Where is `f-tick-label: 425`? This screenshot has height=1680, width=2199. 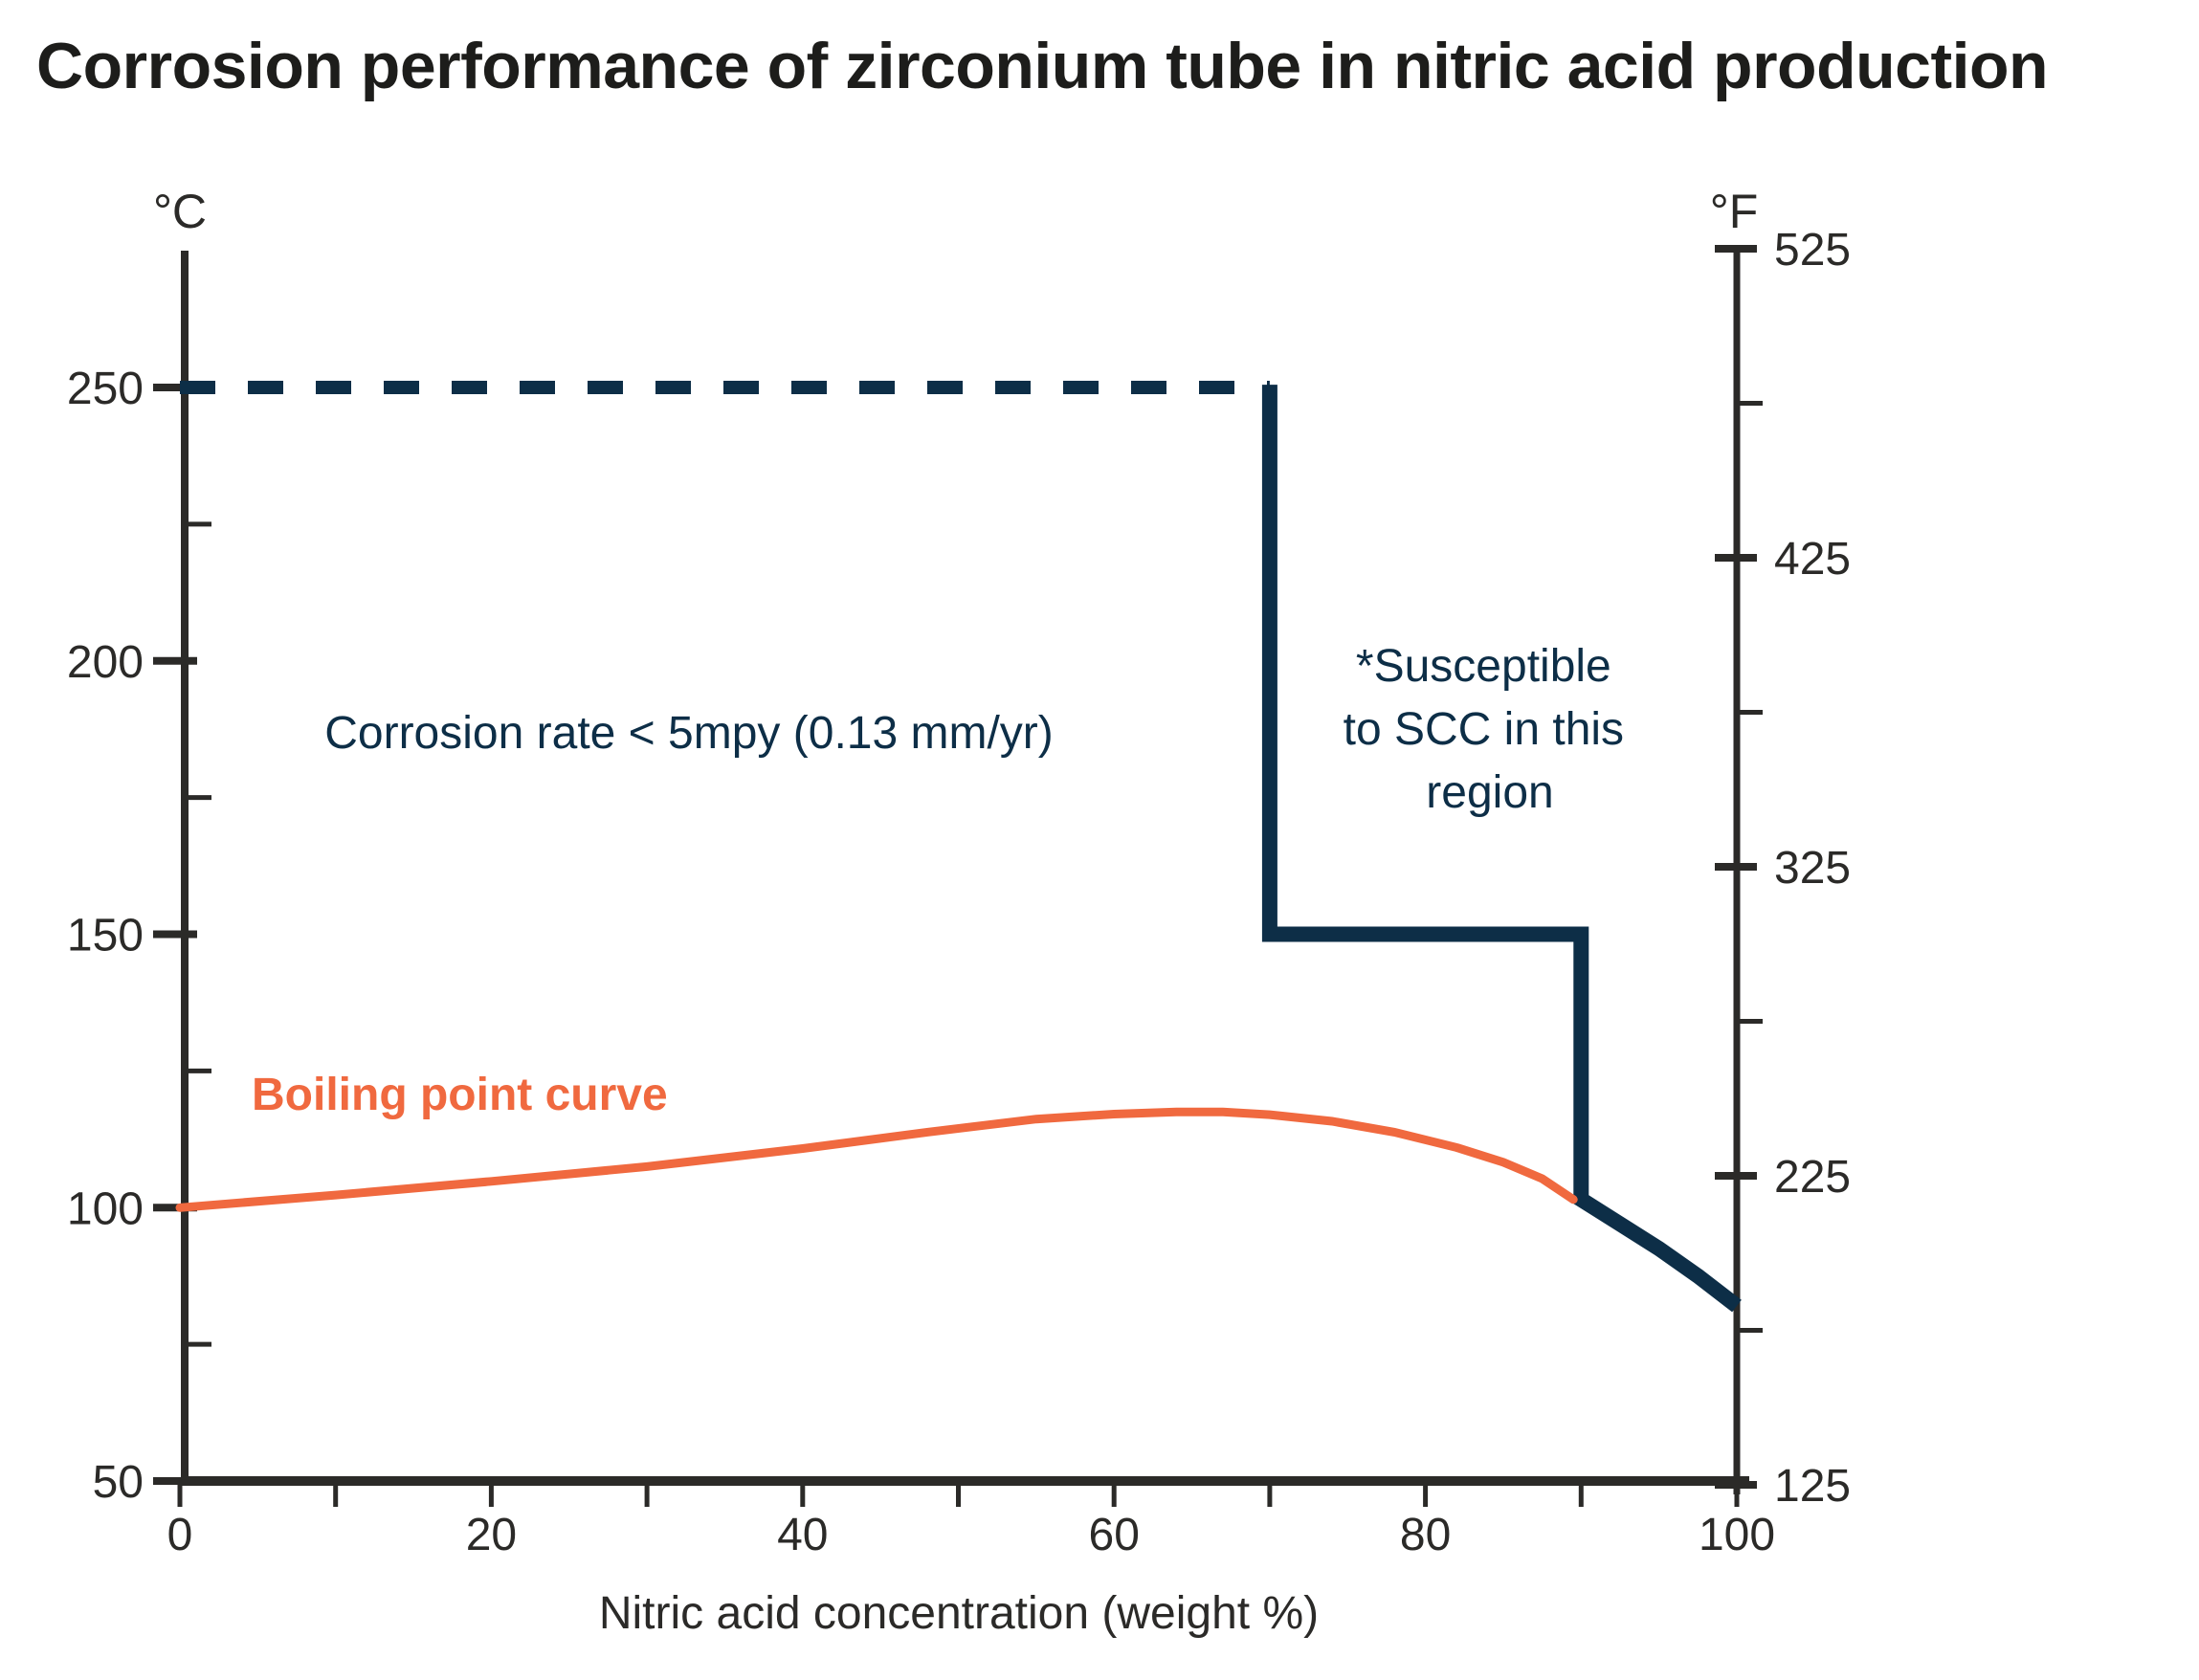
f-tick-label: 425 is located at coordinates (1812, 559).